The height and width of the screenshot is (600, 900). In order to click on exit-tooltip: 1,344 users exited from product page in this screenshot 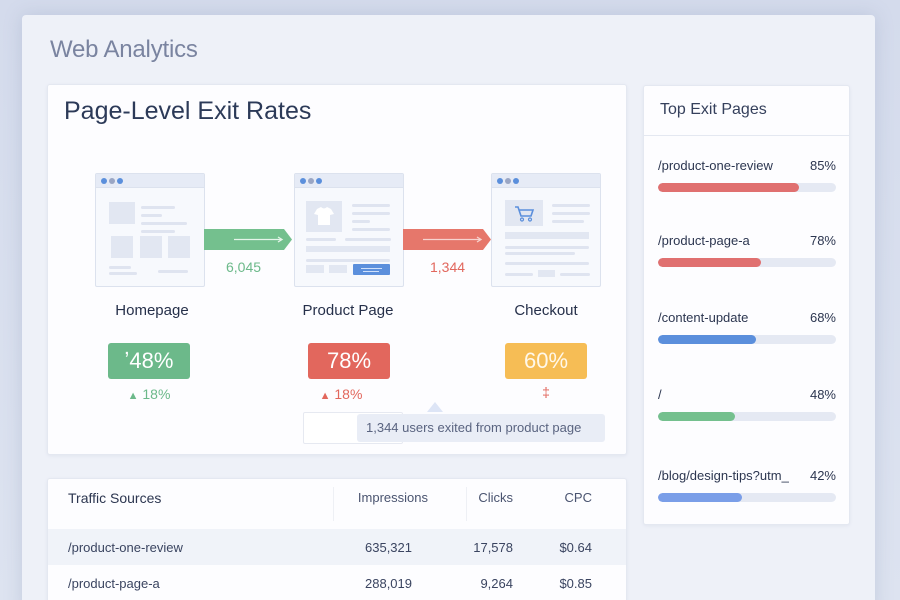, I will do `click(481, 428)`.